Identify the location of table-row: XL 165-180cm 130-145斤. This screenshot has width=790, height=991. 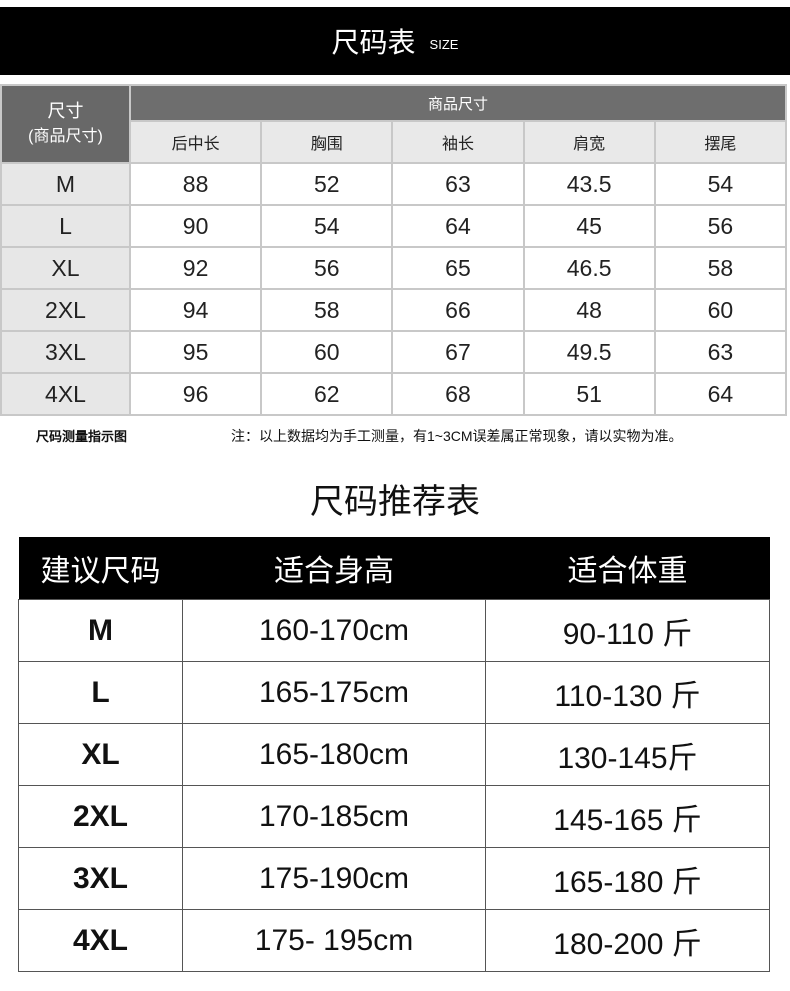
(394, 754).